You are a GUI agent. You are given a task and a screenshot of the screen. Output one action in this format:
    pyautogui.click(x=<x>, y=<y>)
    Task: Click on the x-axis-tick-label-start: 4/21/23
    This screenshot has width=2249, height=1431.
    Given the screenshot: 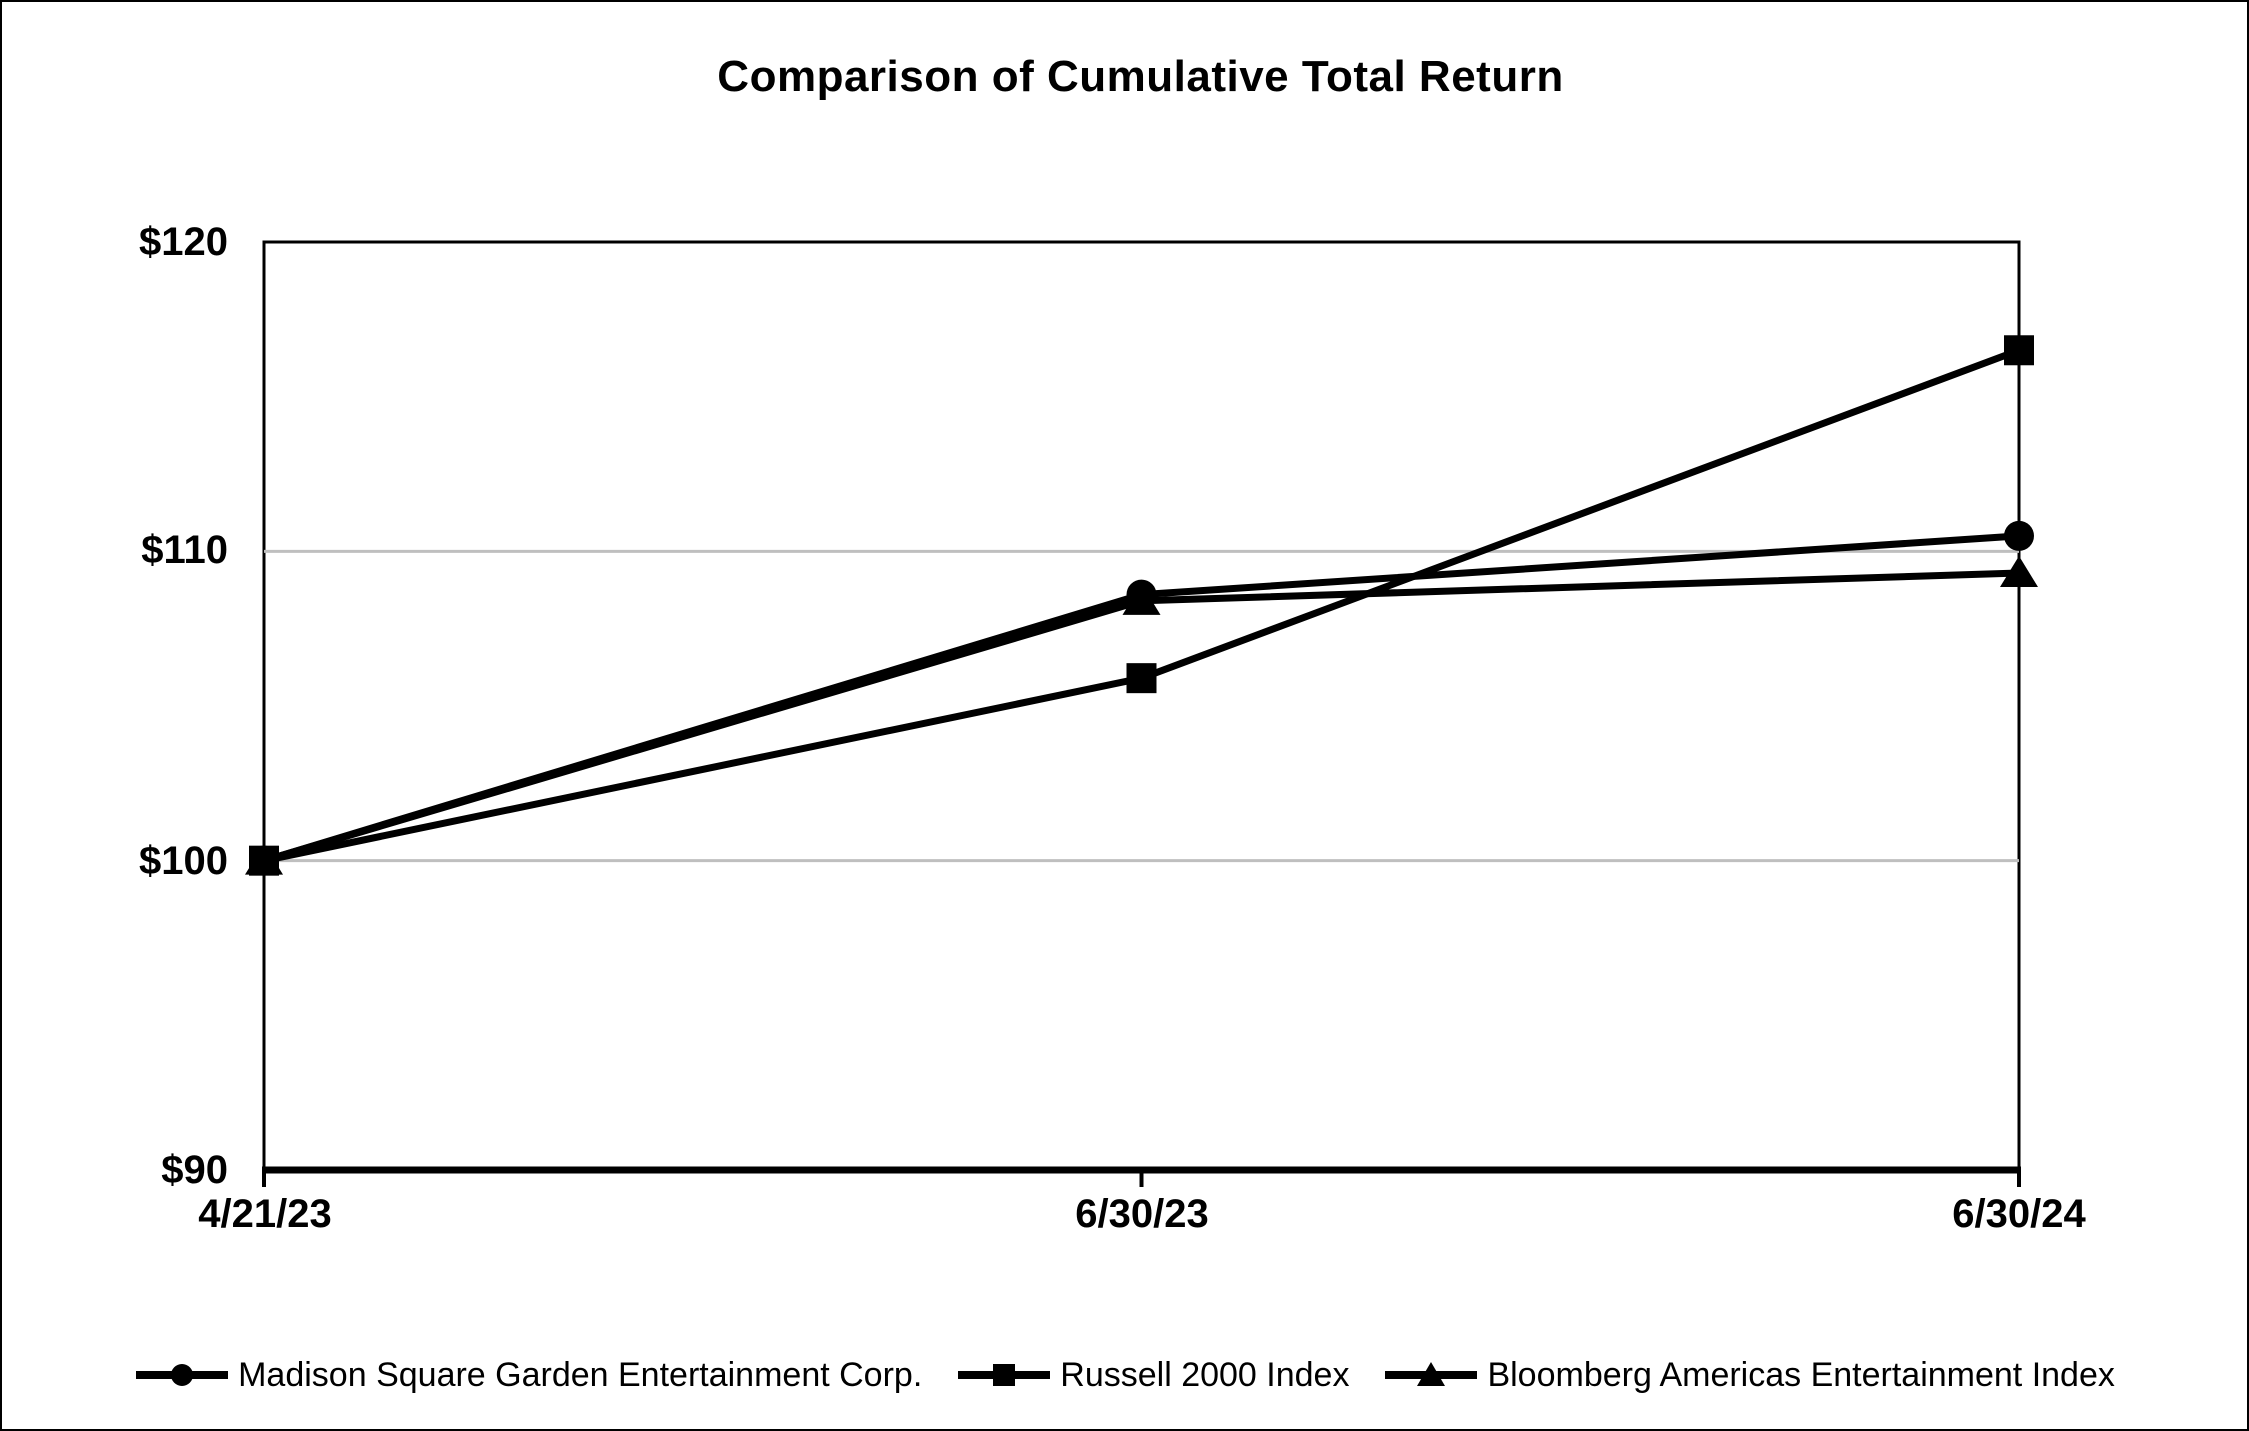 What is the action you would take?
    pyautogui.click(x=265, y=1214)
    